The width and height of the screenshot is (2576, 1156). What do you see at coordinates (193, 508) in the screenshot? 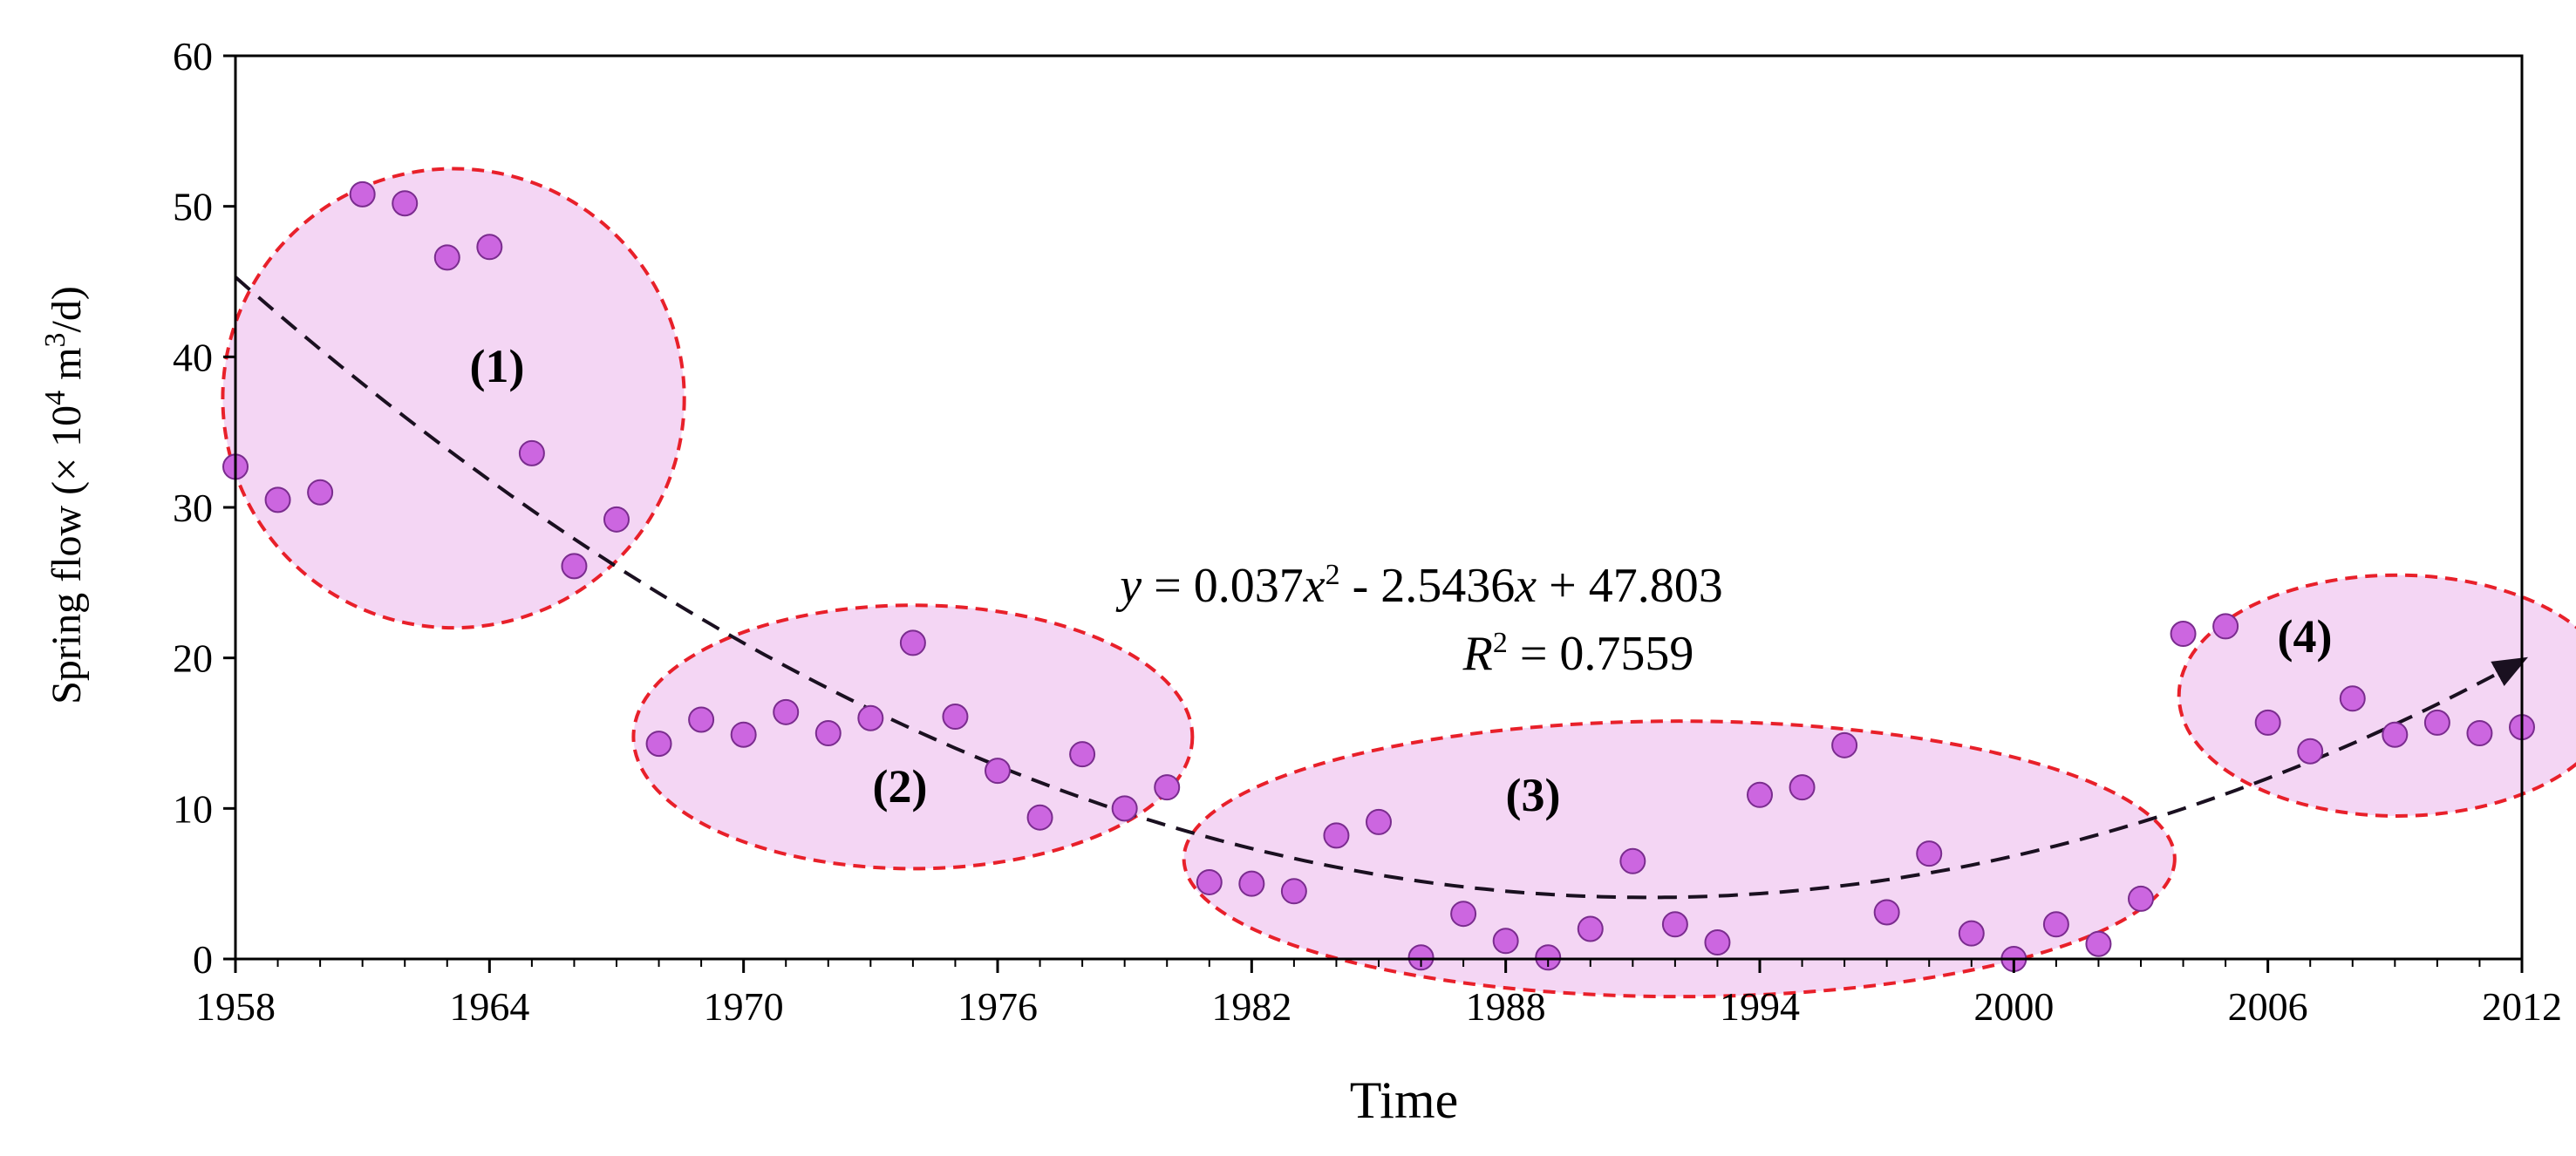
I see `y-tick-label: 30` at bounding box center [193, 508].